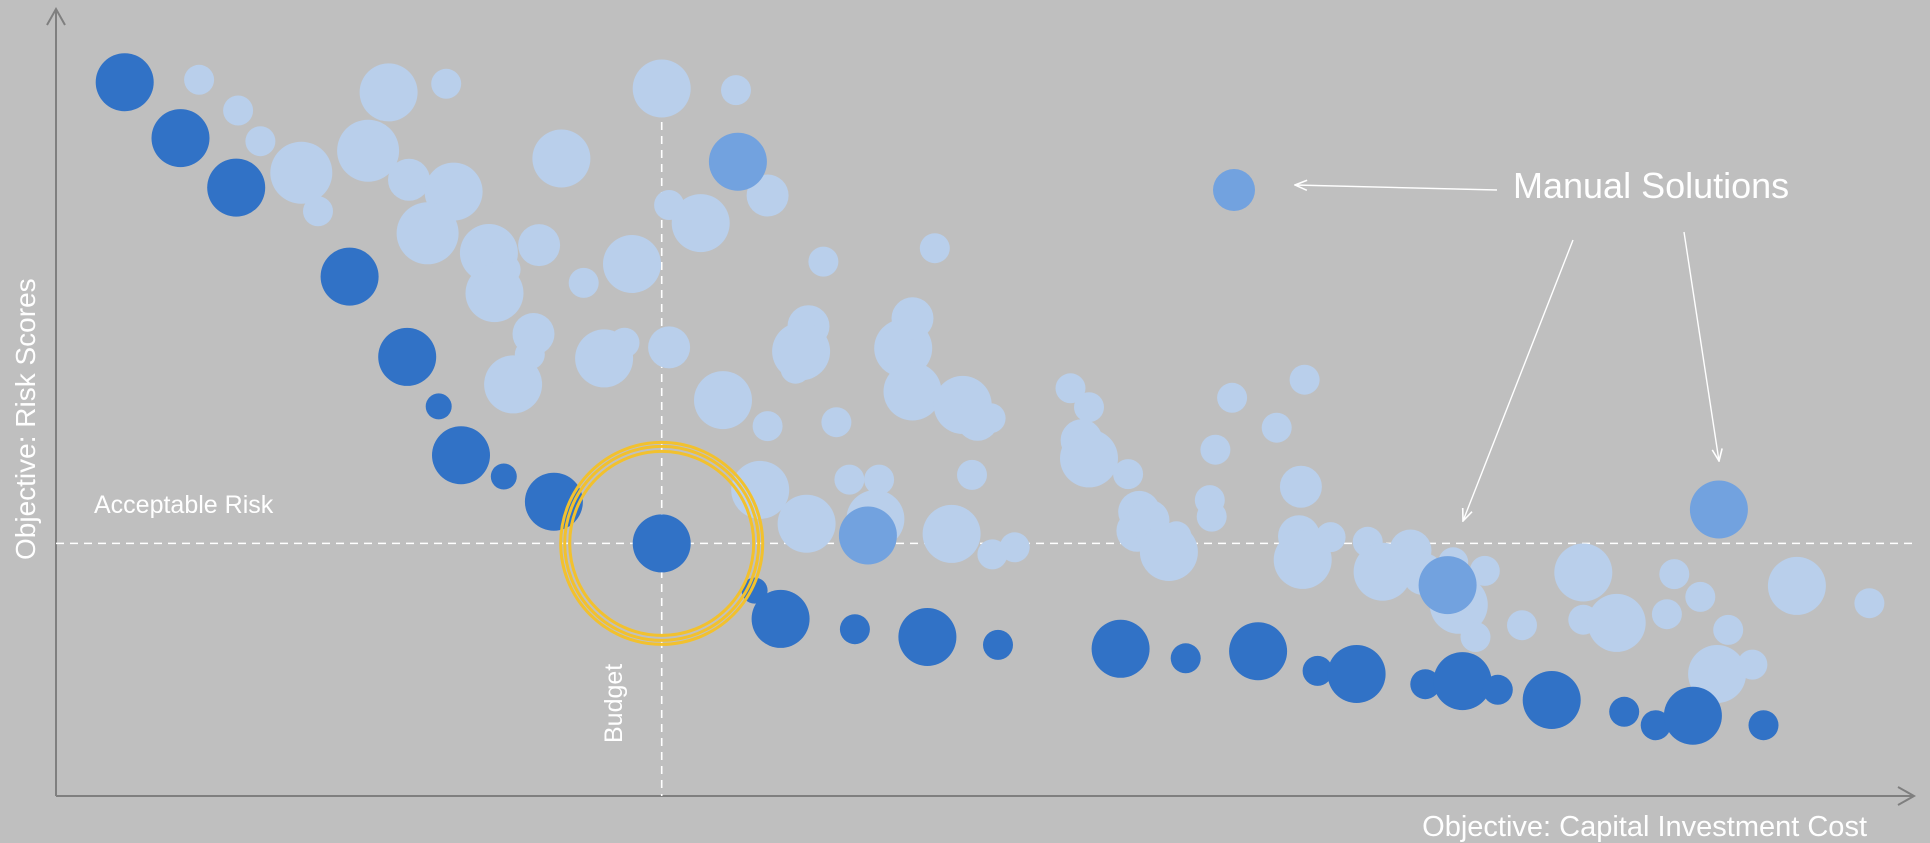  I want to click on x-axis-label: Objective: Capital Investment Cost, so click(1644, 827).